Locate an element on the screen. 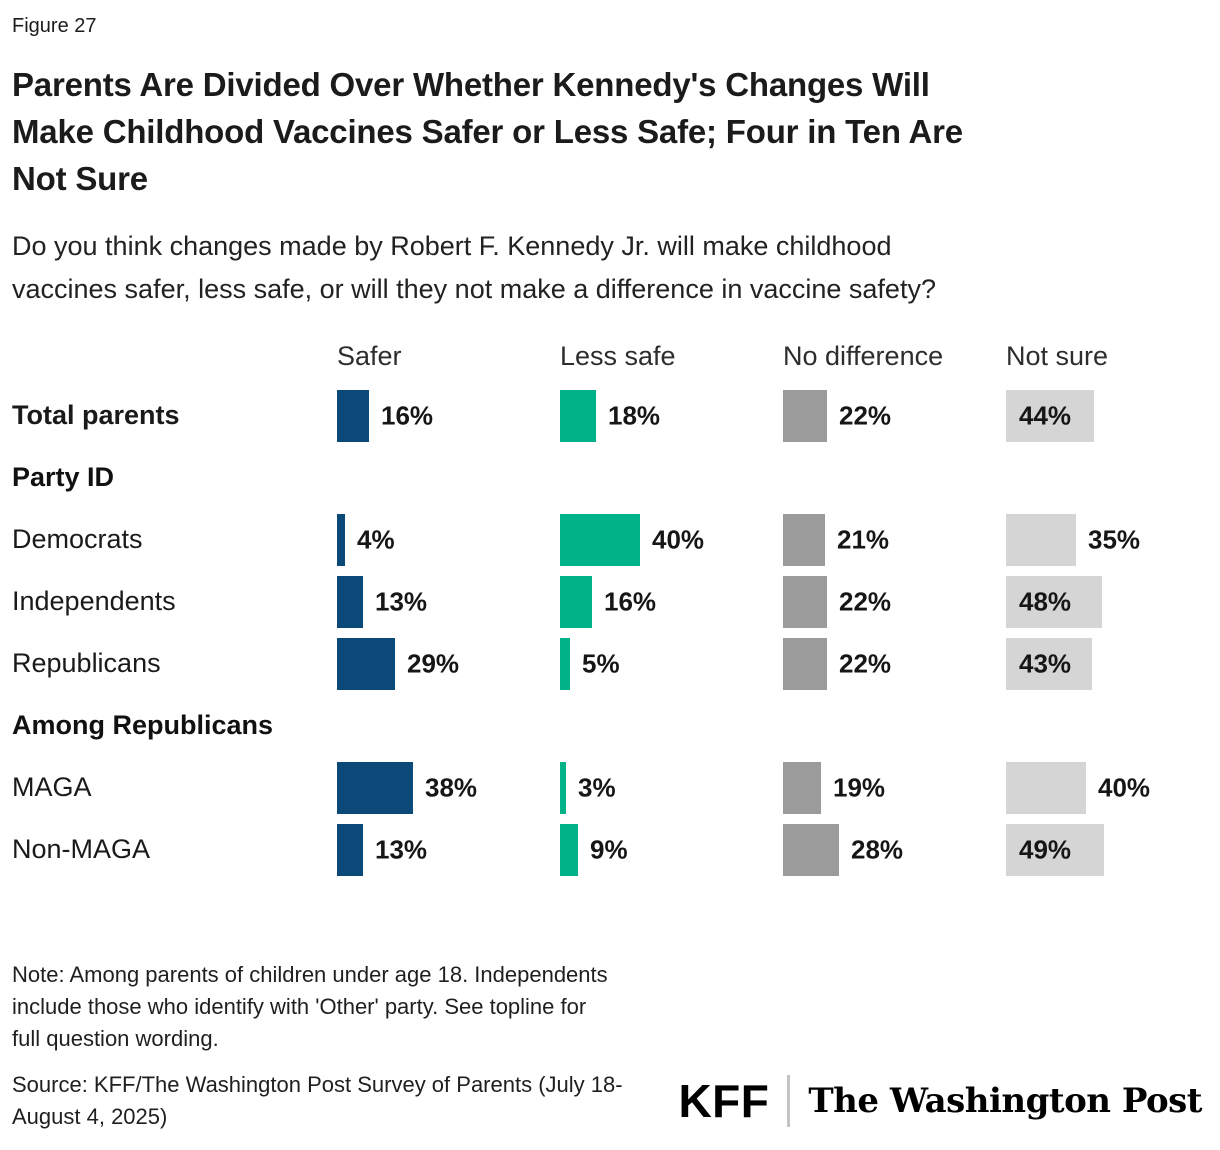  bar-value: 35% is located at coordinates (1114, 539).